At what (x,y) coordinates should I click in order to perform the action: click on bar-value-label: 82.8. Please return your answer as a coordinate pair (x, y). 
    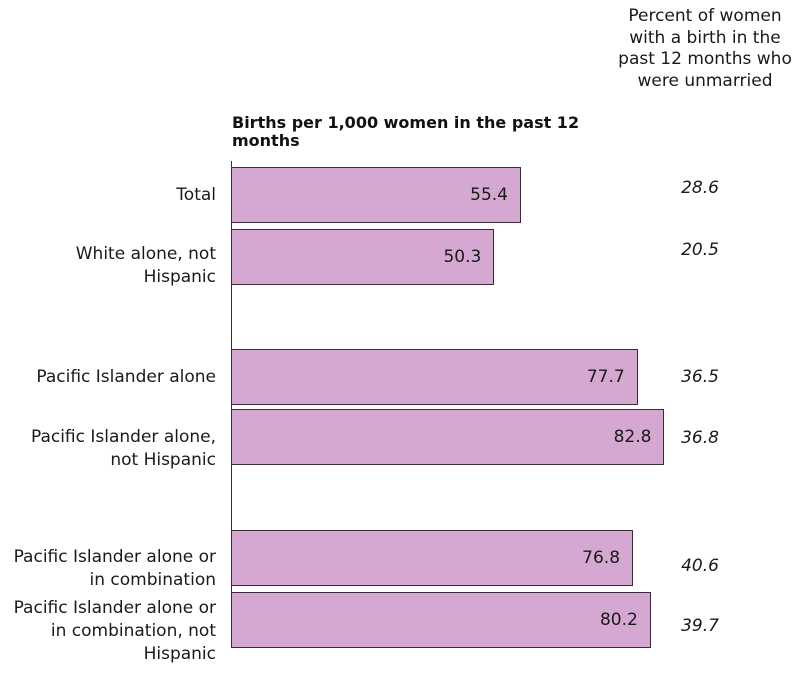
    Looking at the image, I should click on (632, 437).